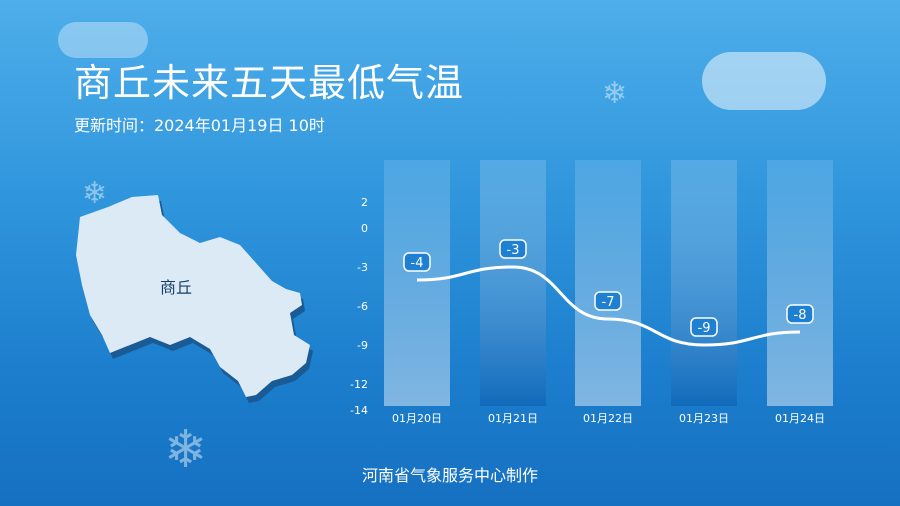 The image size is (900, 506). Describe the element at coordinates (364, 228) in the screenshot. I see `y-tick-label: 0` at that location.